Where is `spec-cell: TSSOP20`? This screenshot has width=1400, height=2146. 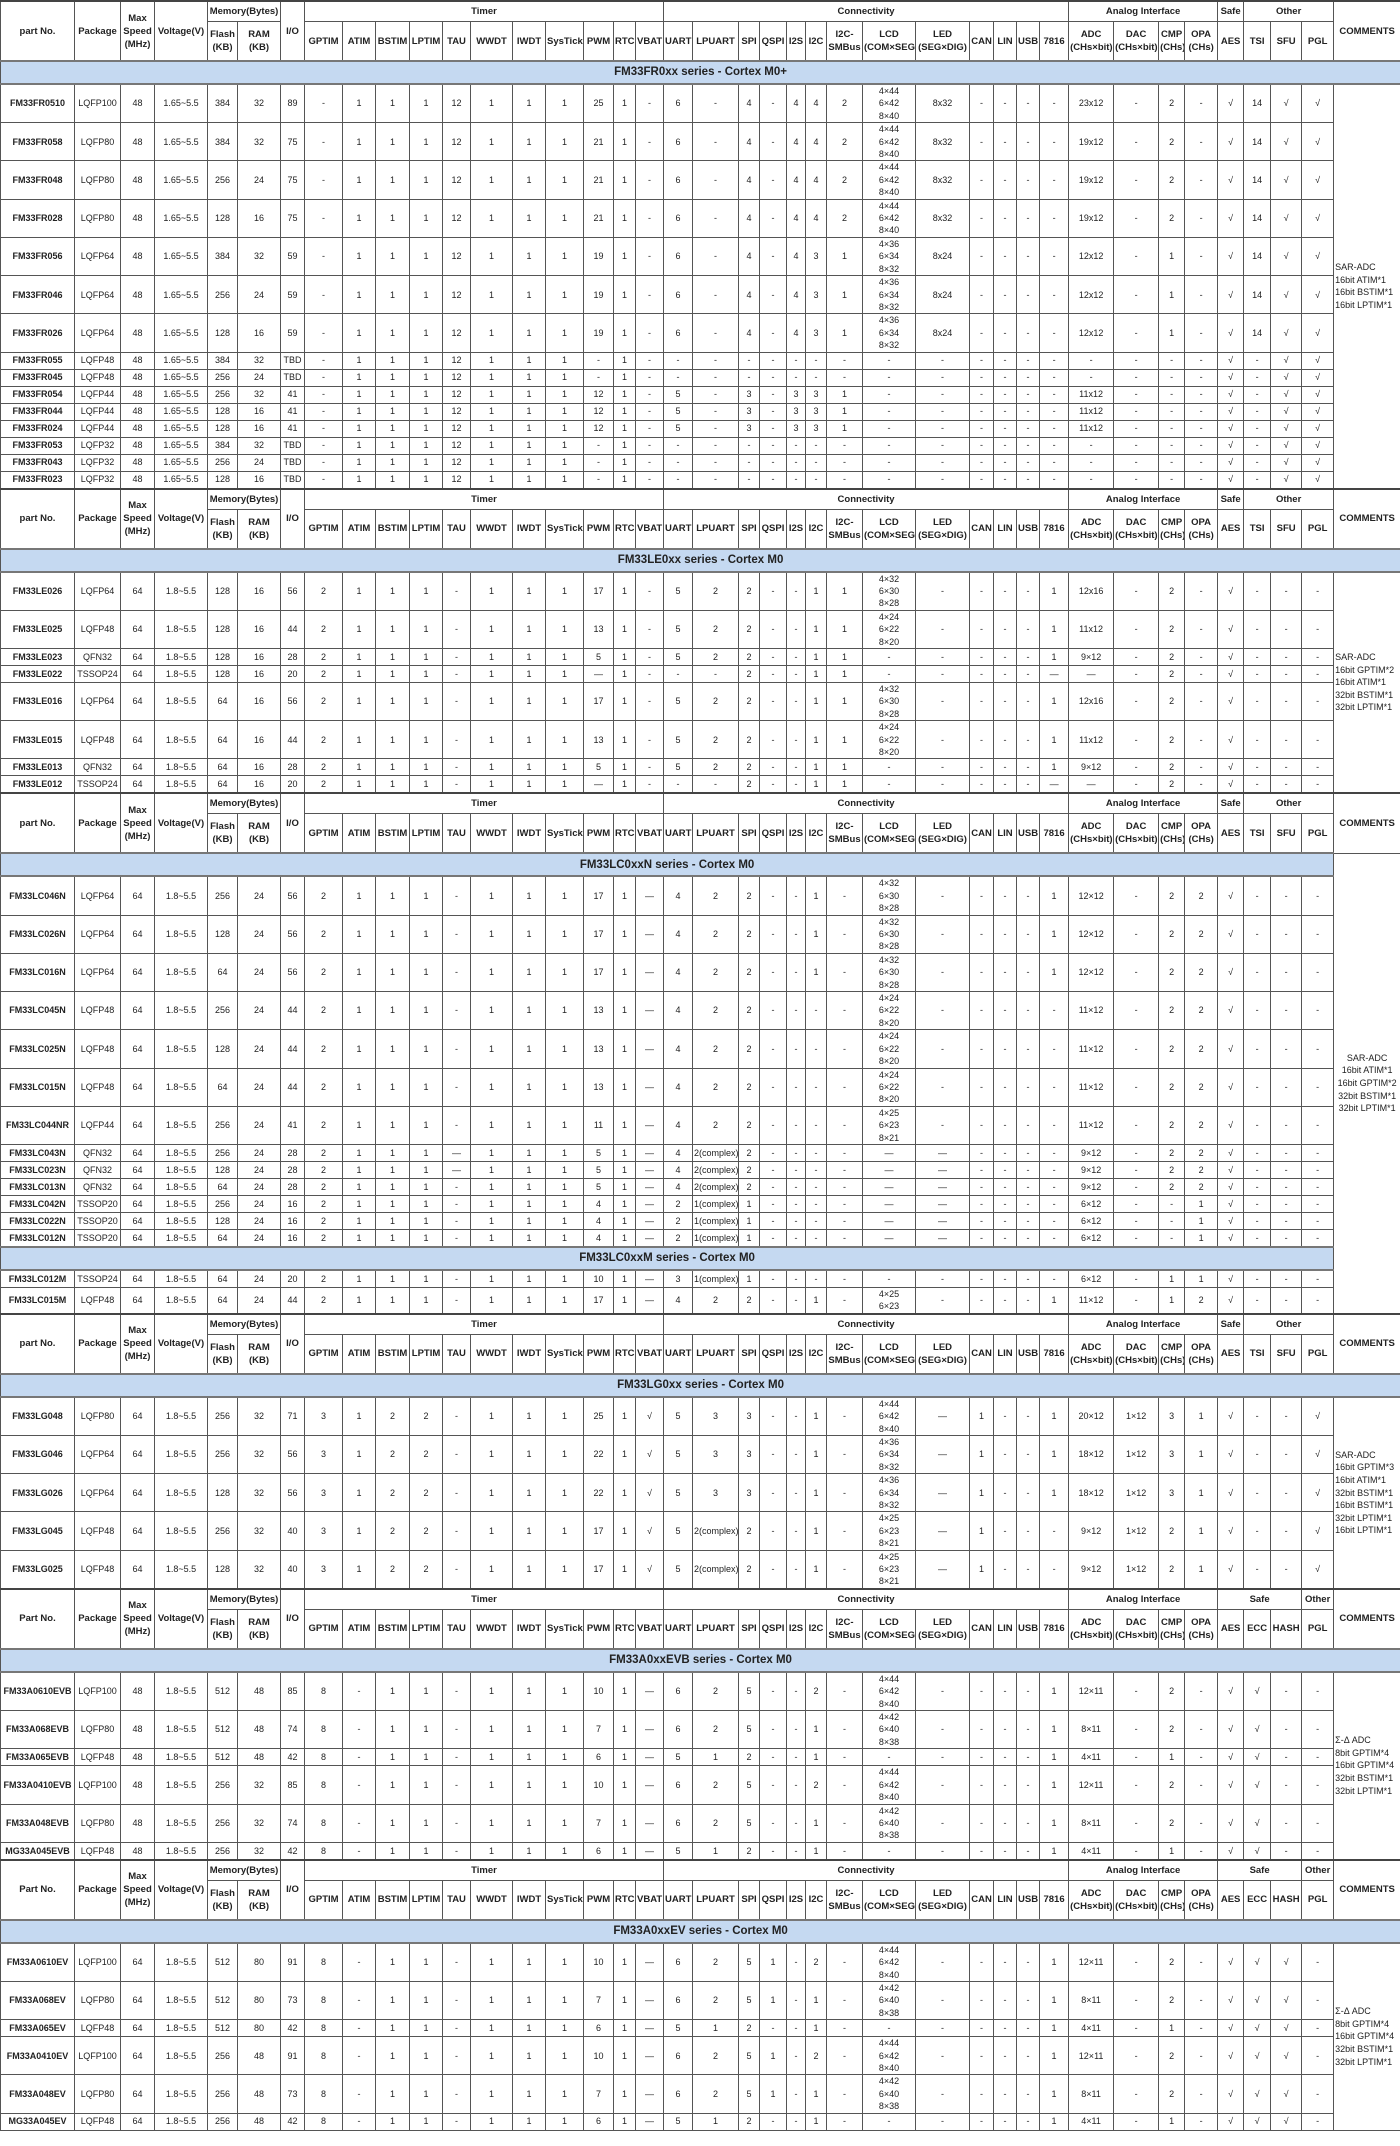 spec-cell: TSSOP20 is located at coordinates (97, 1220).